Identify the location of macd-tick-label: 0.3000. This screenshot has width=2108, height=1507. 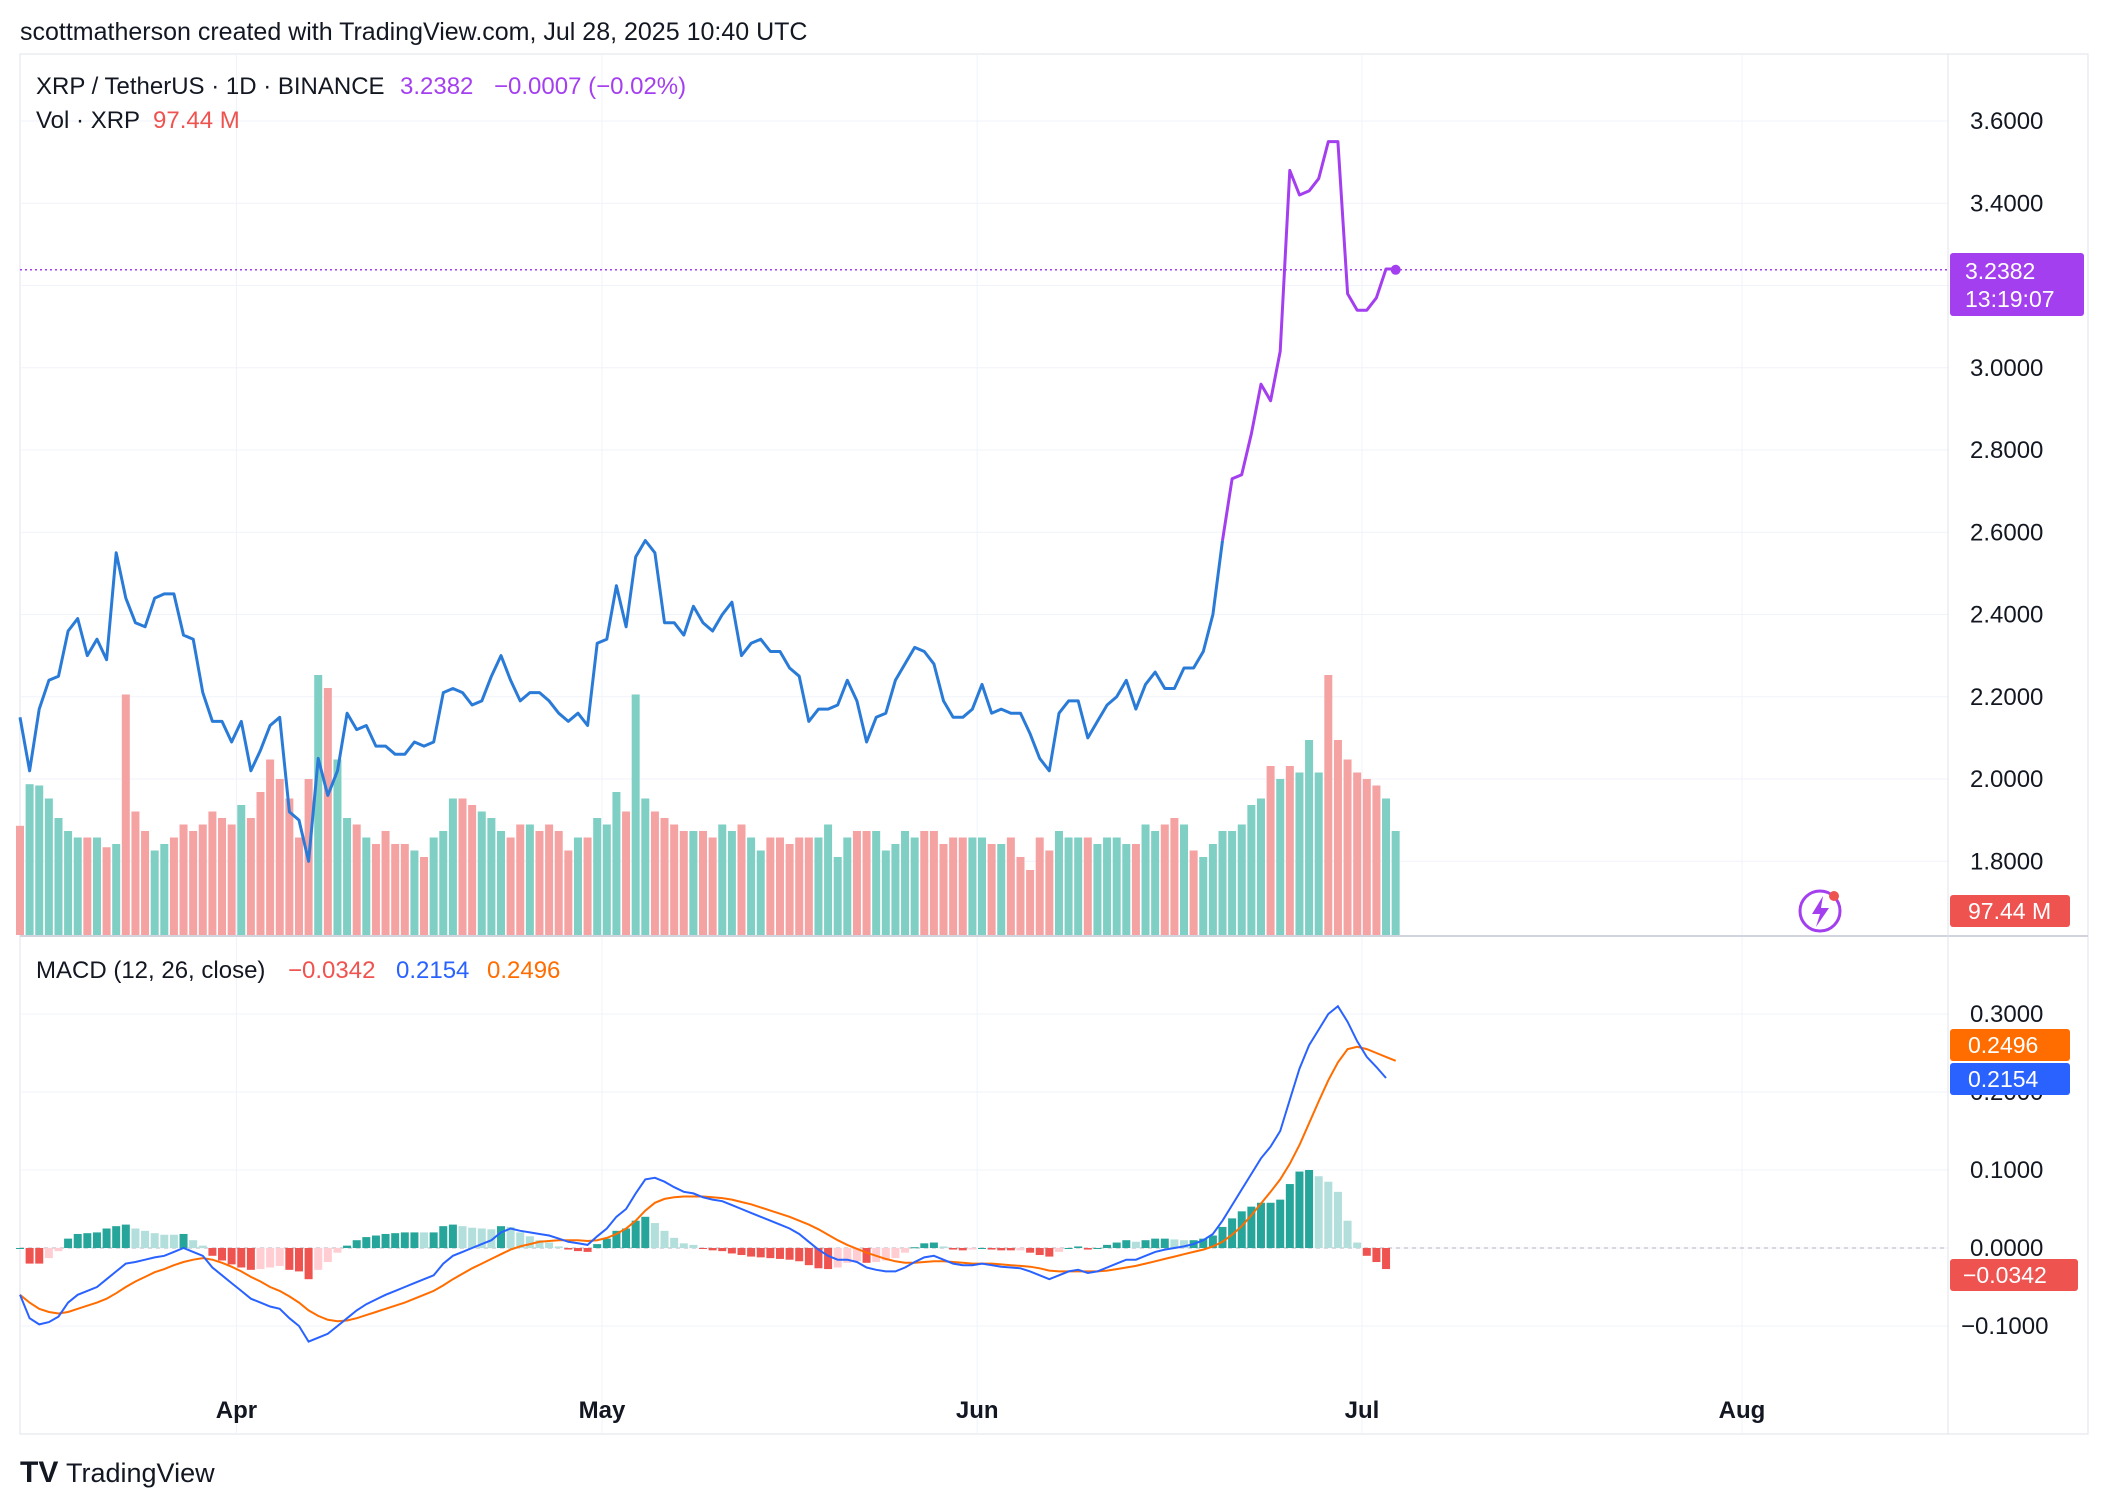
(2006, 1014).